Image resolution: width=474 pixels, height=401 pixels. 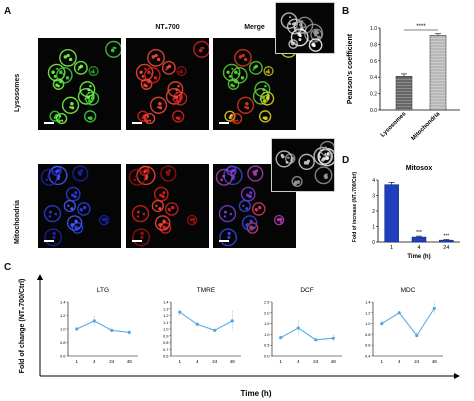 What do you see at coordinates (334, 361) in the screenshot?
I see `x-tick-label: 48` at bounding box center [334, 361].